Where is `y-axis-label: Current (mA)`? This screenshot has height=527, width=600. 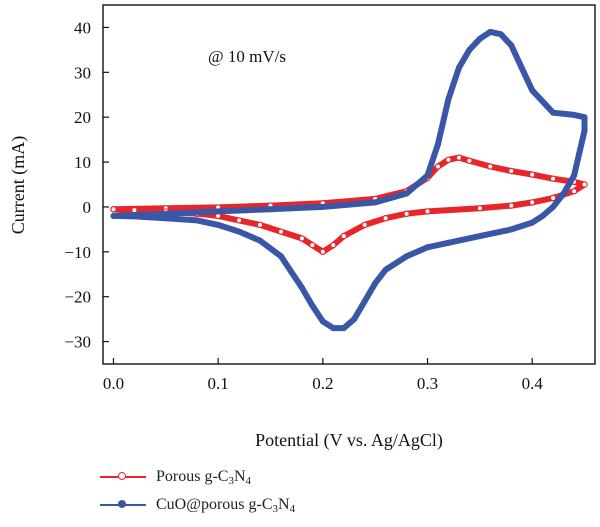 y-axis-label: Current (mA) is located at coordinates (18, 185).